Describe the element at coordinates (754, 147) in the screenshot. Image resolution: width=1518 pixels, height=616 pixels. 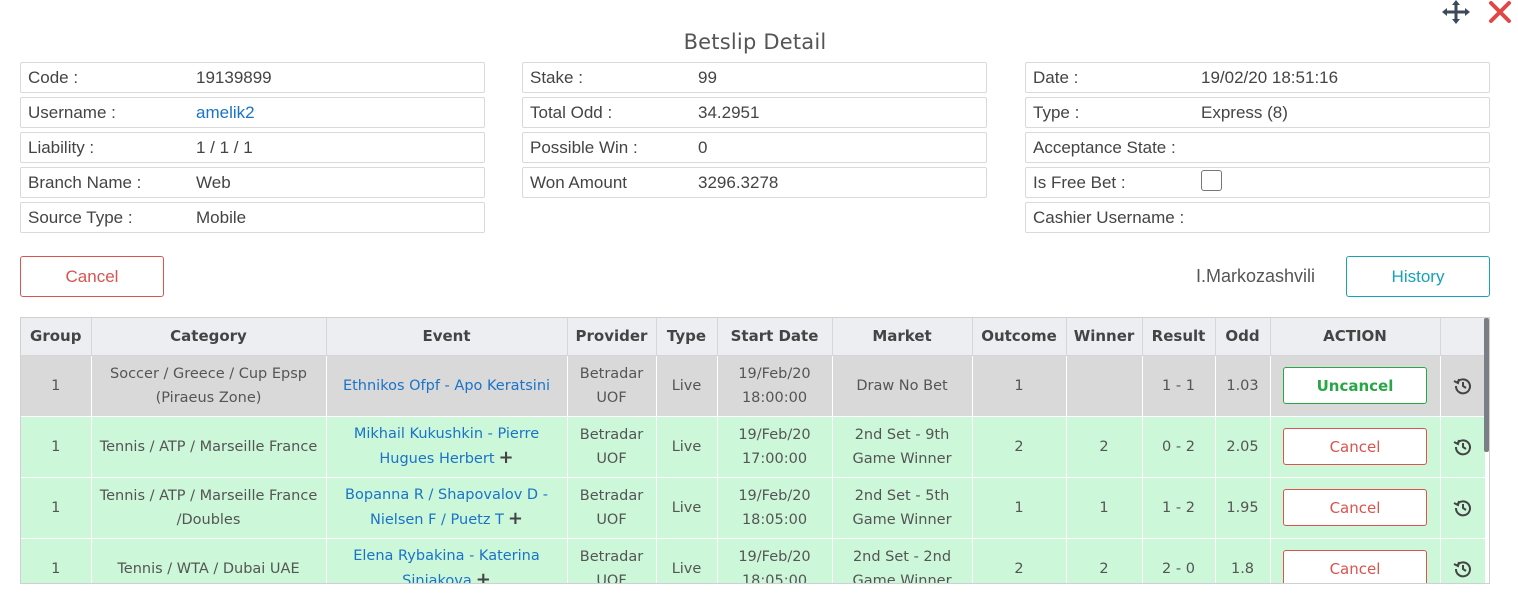
I see `info-row-possible-win: Possible Win : 0` at that location.